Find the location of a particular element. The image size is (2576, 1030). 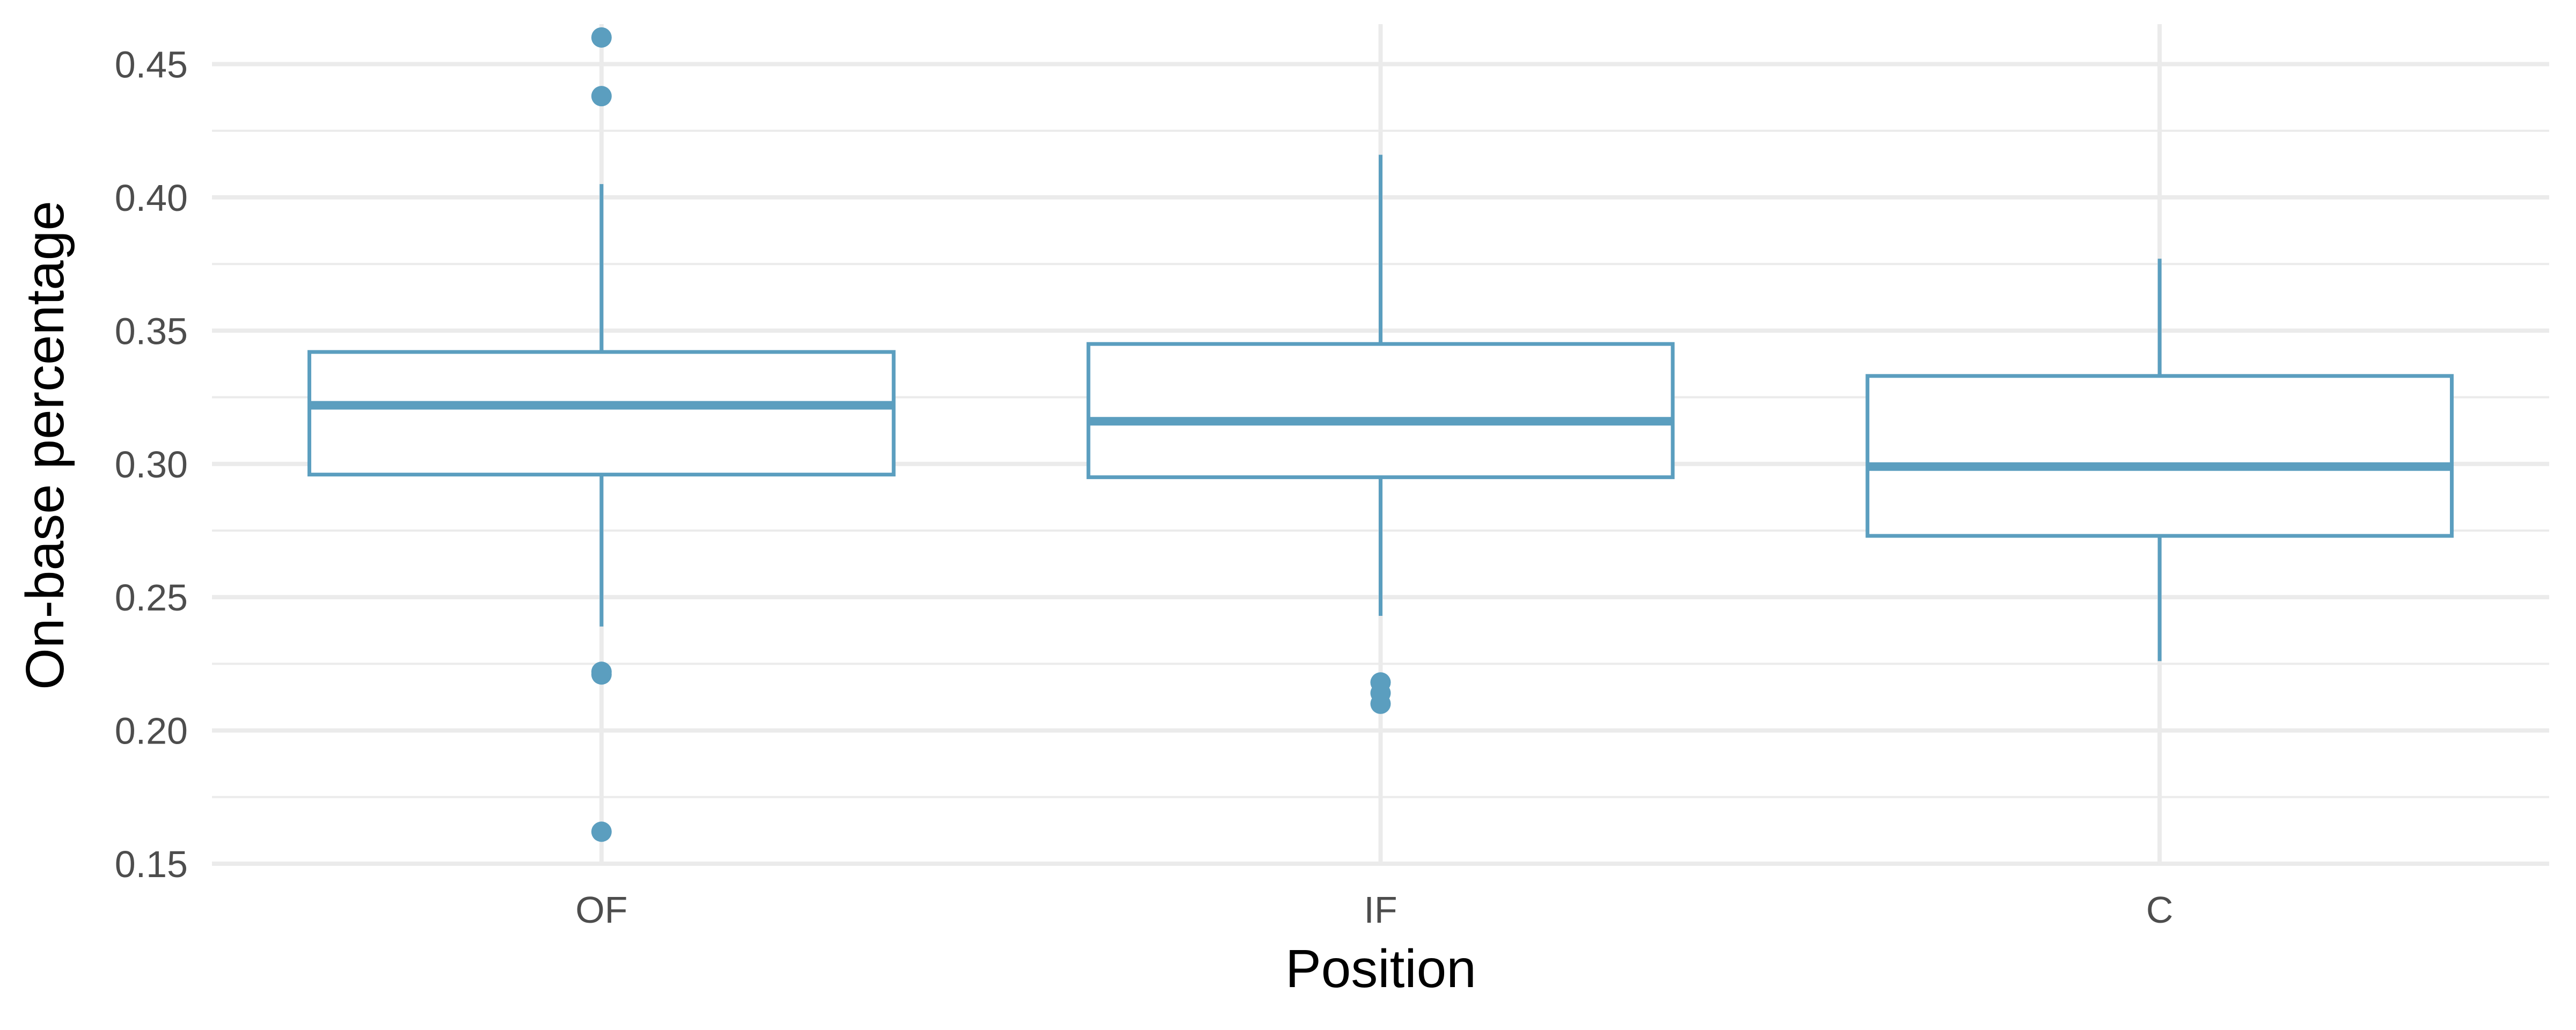

y-tick-label: 0.25 is located at coordinates (151, 598).